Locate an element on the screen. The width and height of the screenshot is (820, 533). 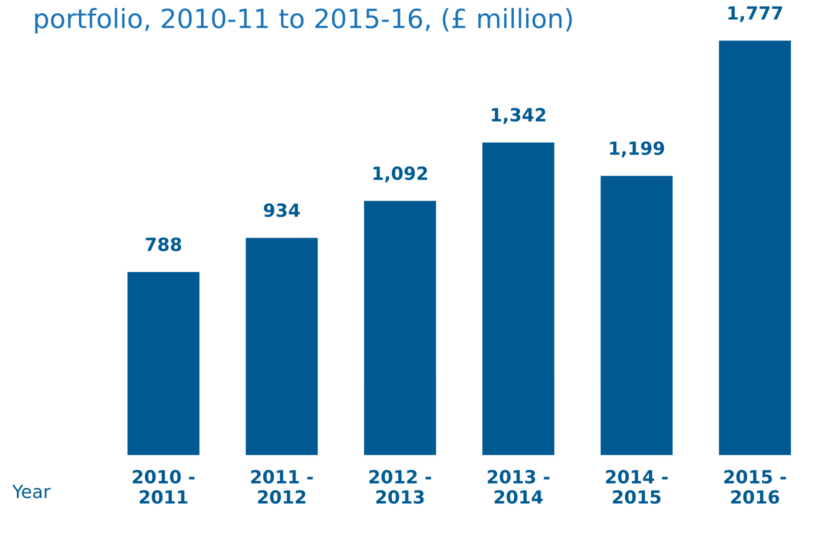
x-tick-label: 2011 - 2012 is located at coordinates (282, 487).